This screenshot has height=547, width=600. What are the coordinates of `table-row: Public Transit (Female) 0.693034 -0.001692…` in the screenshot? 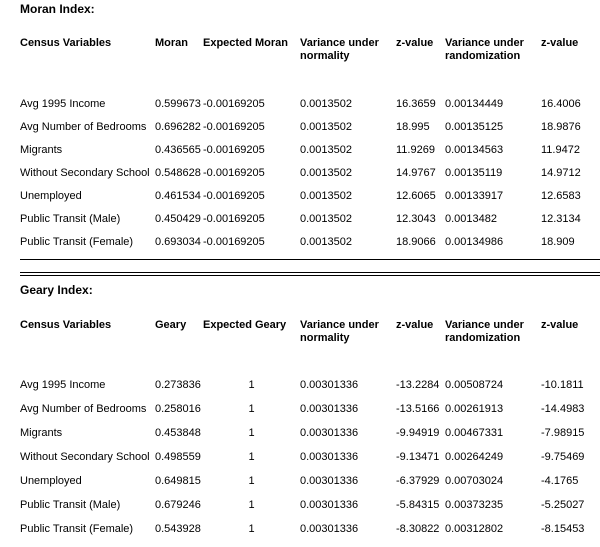 It's located at (310, 247).